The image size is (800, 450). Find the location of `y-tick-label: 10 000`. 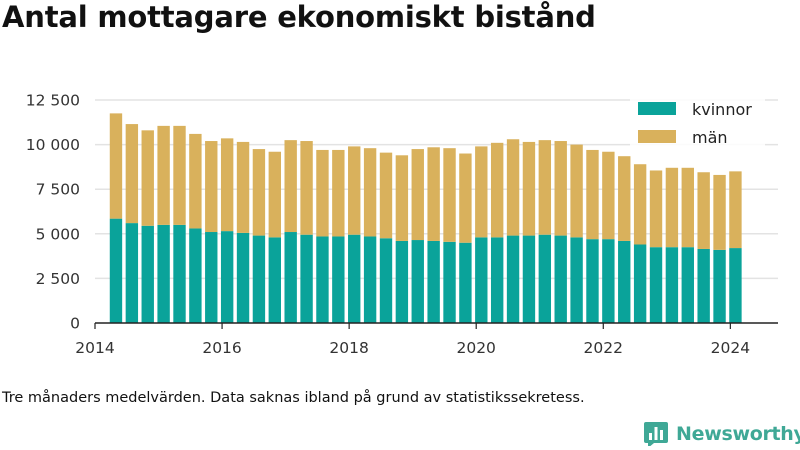

y-tick-label: 10 000 is located at coordinates (53, 145).